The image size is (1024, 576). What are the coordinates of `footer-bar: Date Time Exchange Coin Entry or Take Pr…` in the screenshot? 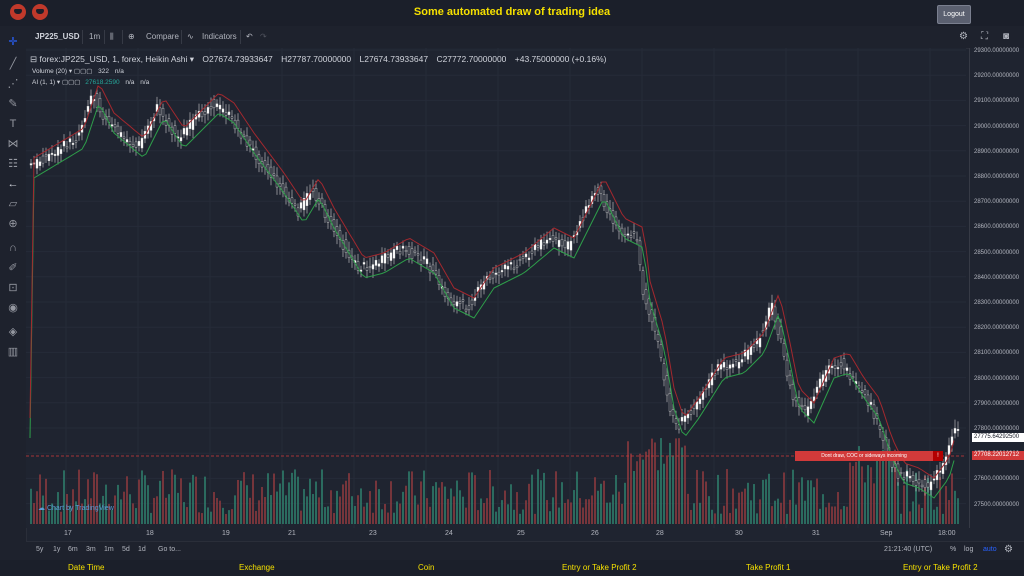 It's located at (512, 568).